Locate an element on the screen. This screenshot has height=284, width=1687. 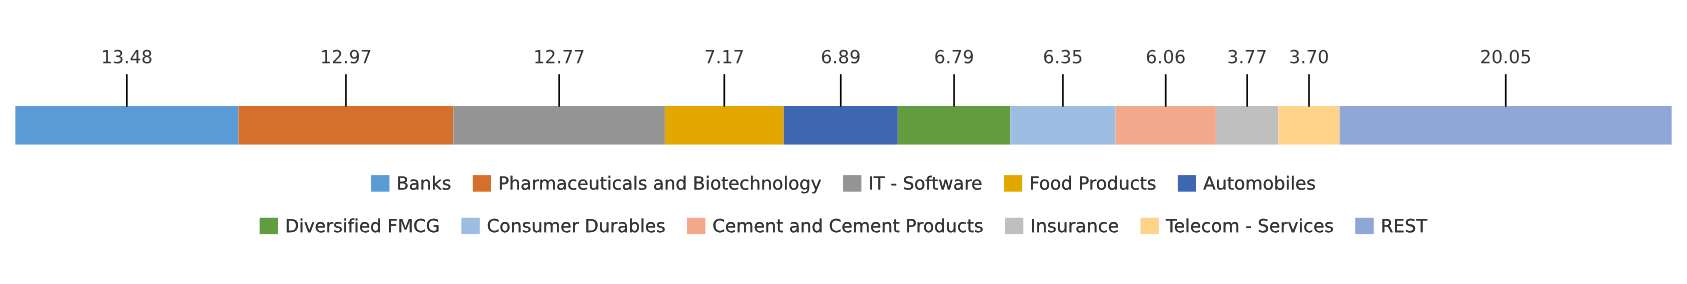
legend-label: Pharmaceuticals and Biotechnology is located at coordinates (660, 184).